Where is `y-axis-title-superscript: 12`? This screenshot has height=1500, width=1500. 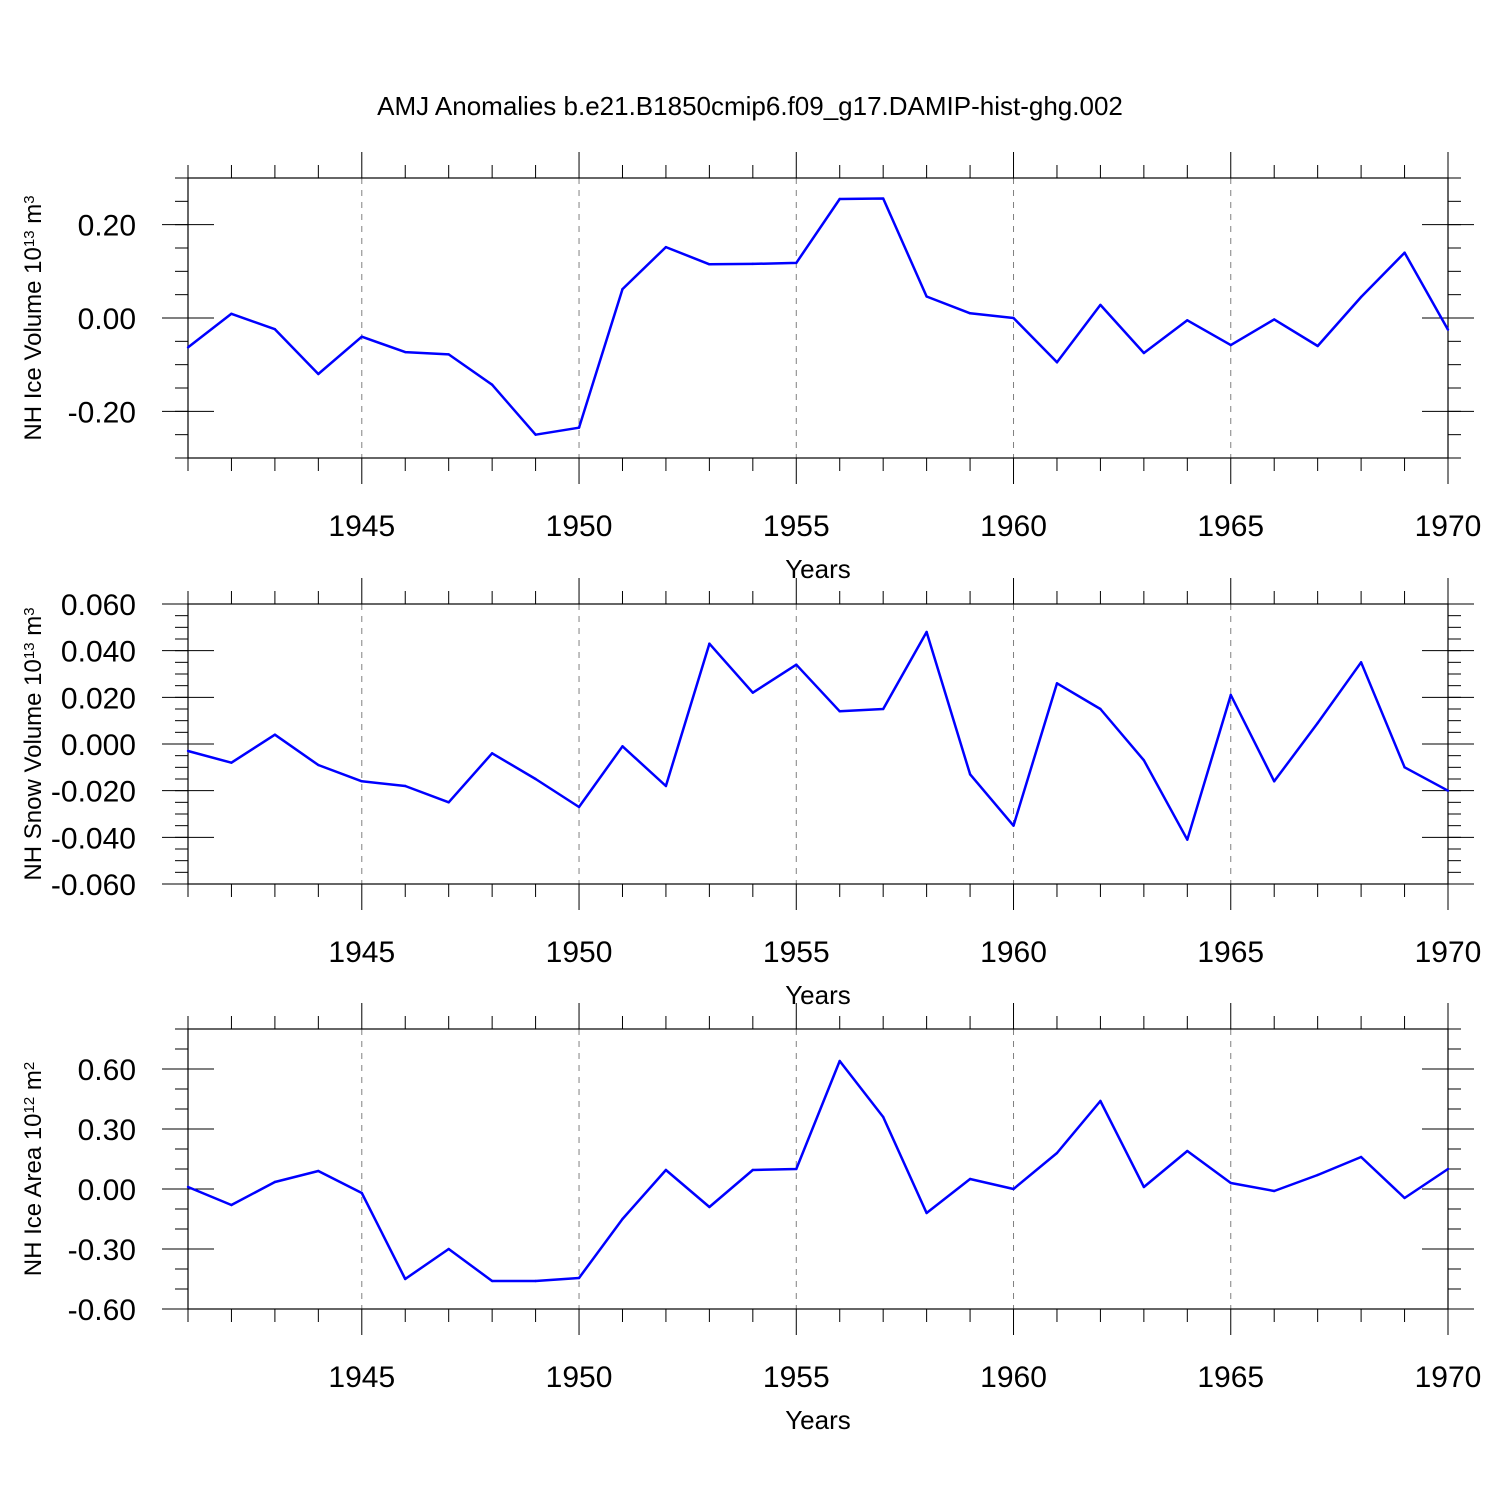
y-axis-title-superscript: 12 is located at coordinates (29, 1105).